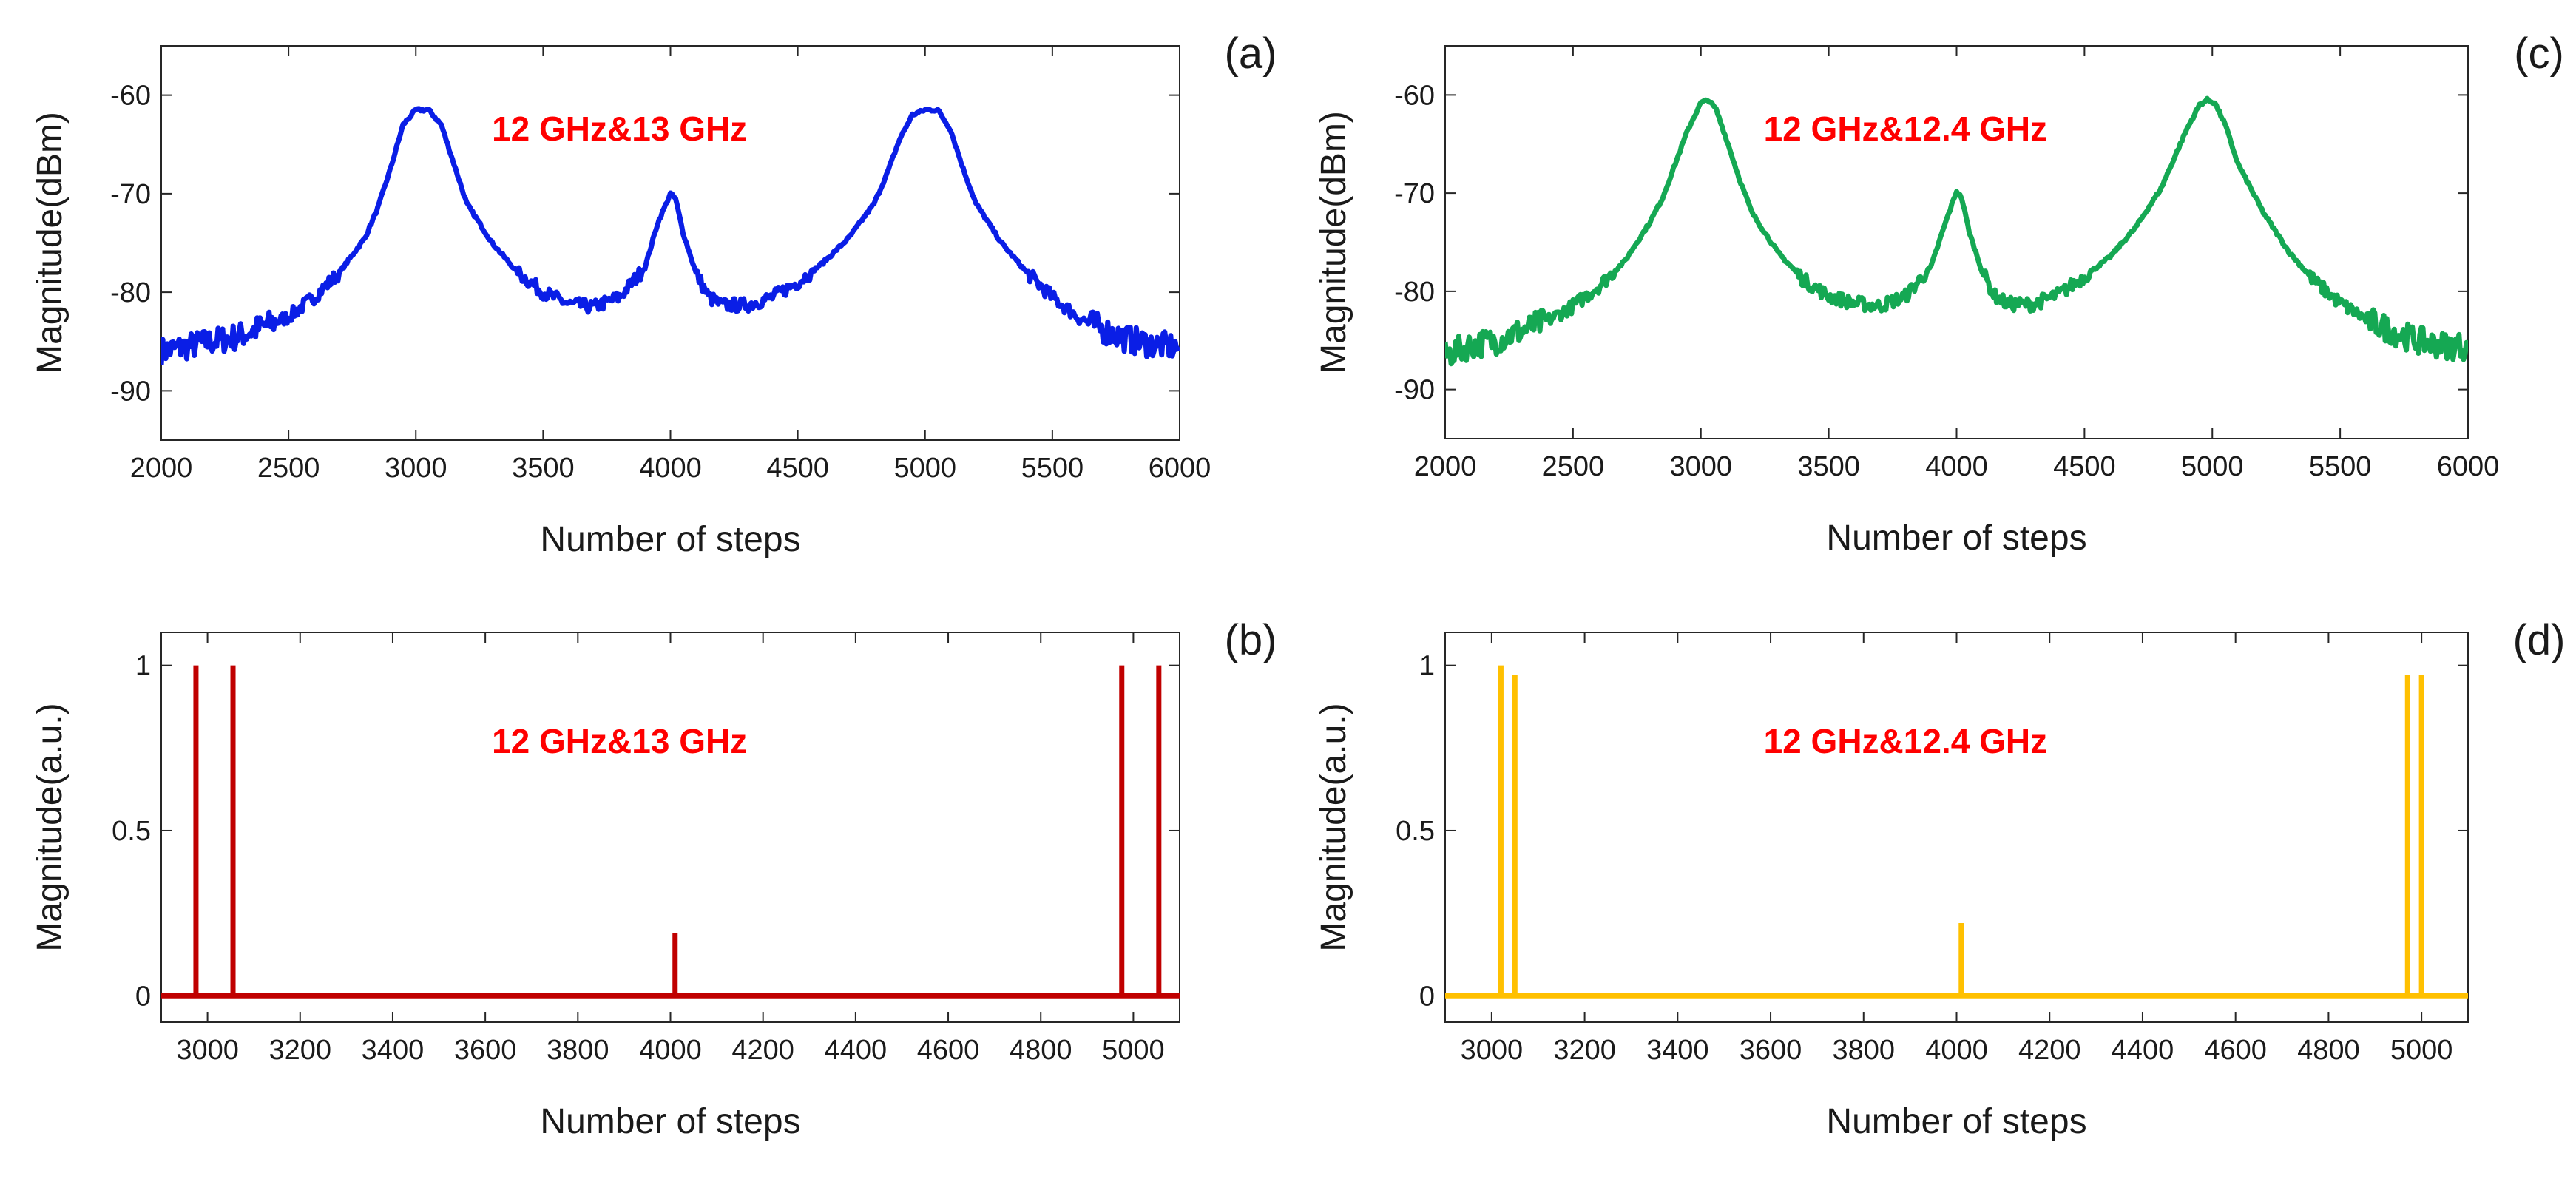 The height and width of the screenshot is (1196, 2576). I want to click on panel-label: (c), so click(2539, 54).